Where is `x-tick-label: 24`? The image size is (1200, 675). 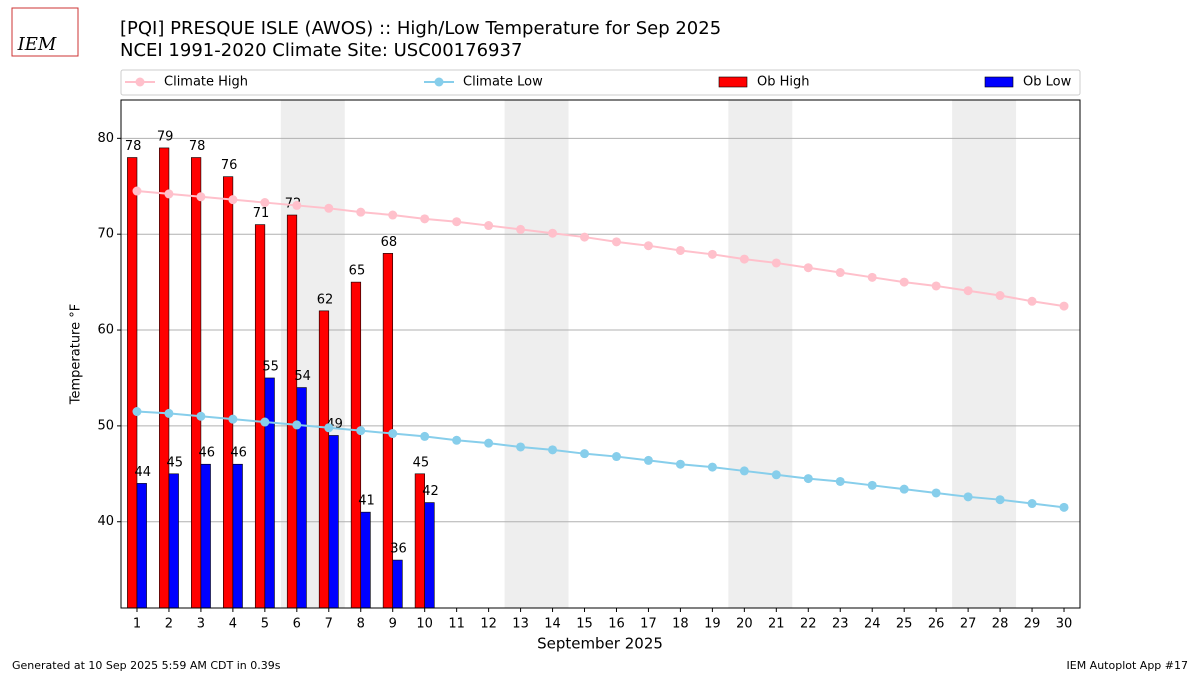
x-tick-label: 24 is located at coordinates (872, 624).